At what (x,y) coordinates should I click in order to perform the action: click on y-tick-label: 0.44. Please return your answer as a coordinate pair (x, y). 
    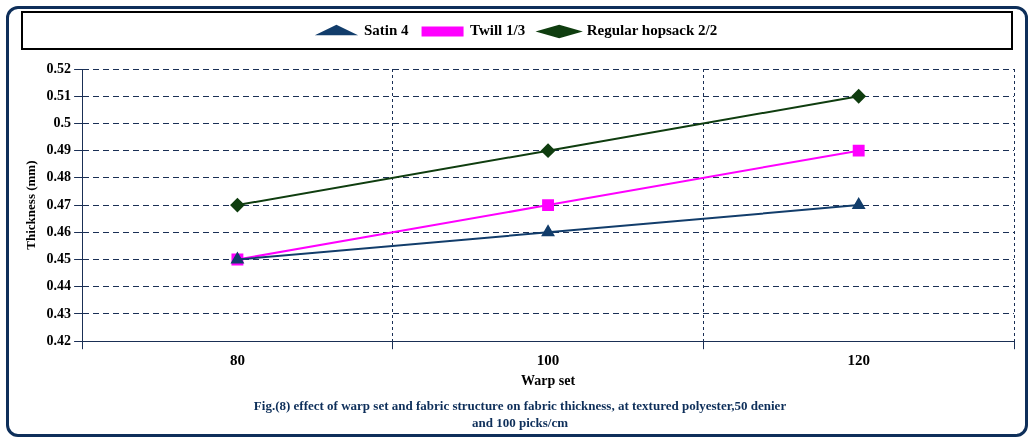
    Looking at the image, I should click on (59, 286).